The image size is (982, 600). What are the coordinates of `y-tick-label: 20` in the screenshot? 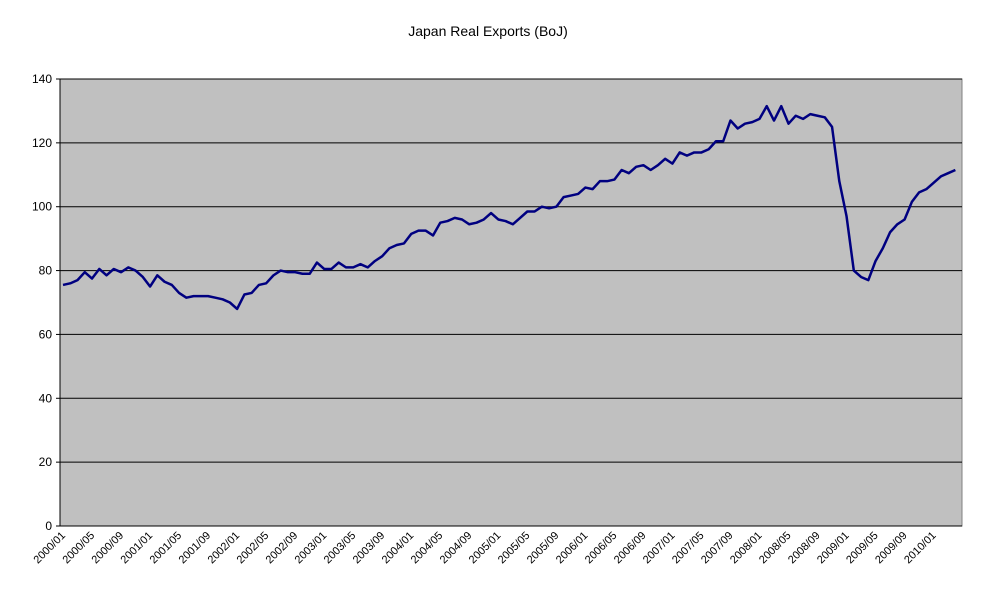 It's located at (46, 462).